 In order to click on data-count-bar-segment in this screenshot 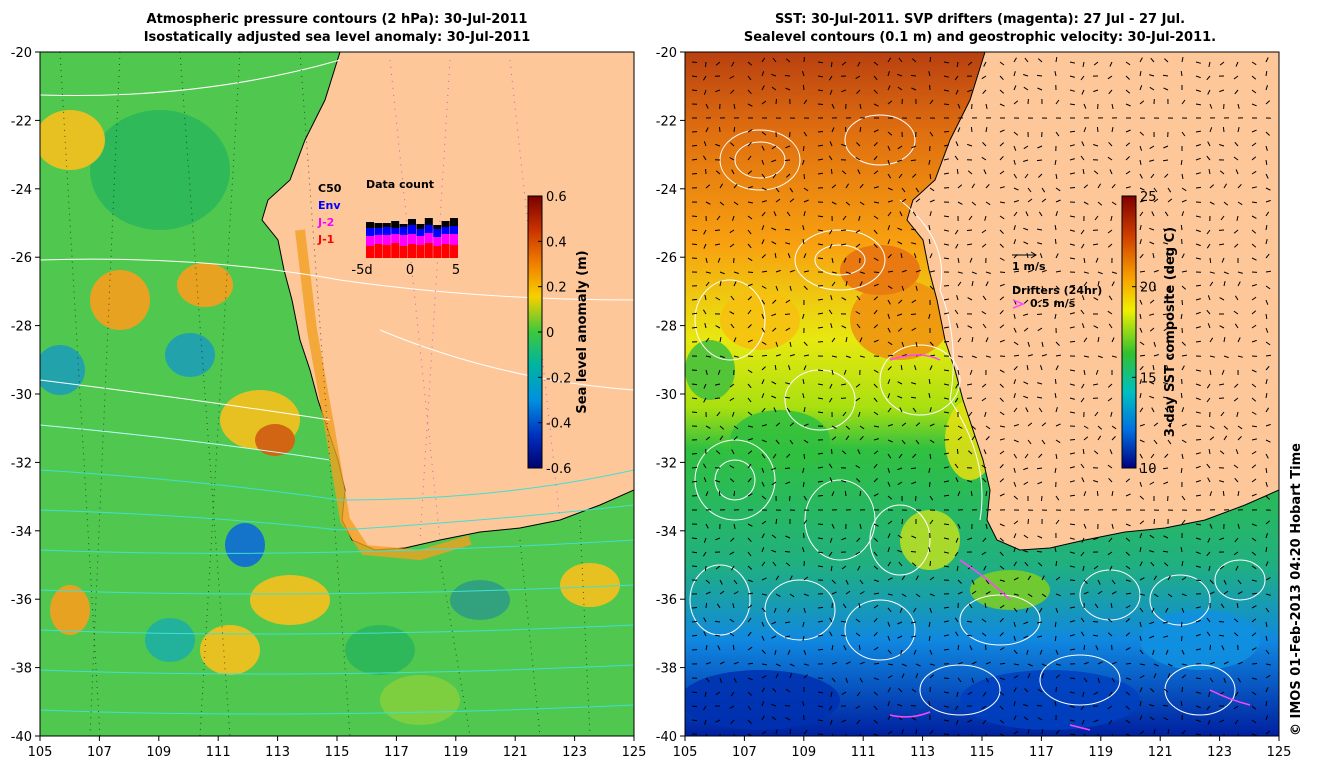, I will do `click(395, 250)`.